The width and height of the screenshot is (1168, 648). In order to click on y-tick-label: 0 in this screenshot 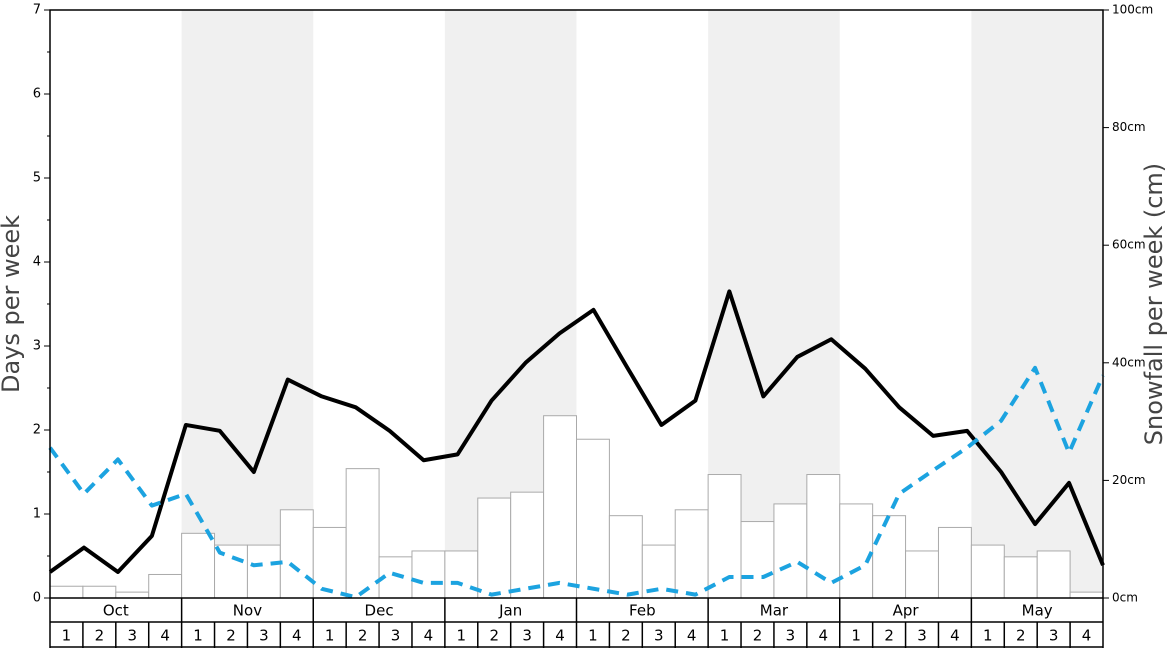, I will do `click(37, 598)`.